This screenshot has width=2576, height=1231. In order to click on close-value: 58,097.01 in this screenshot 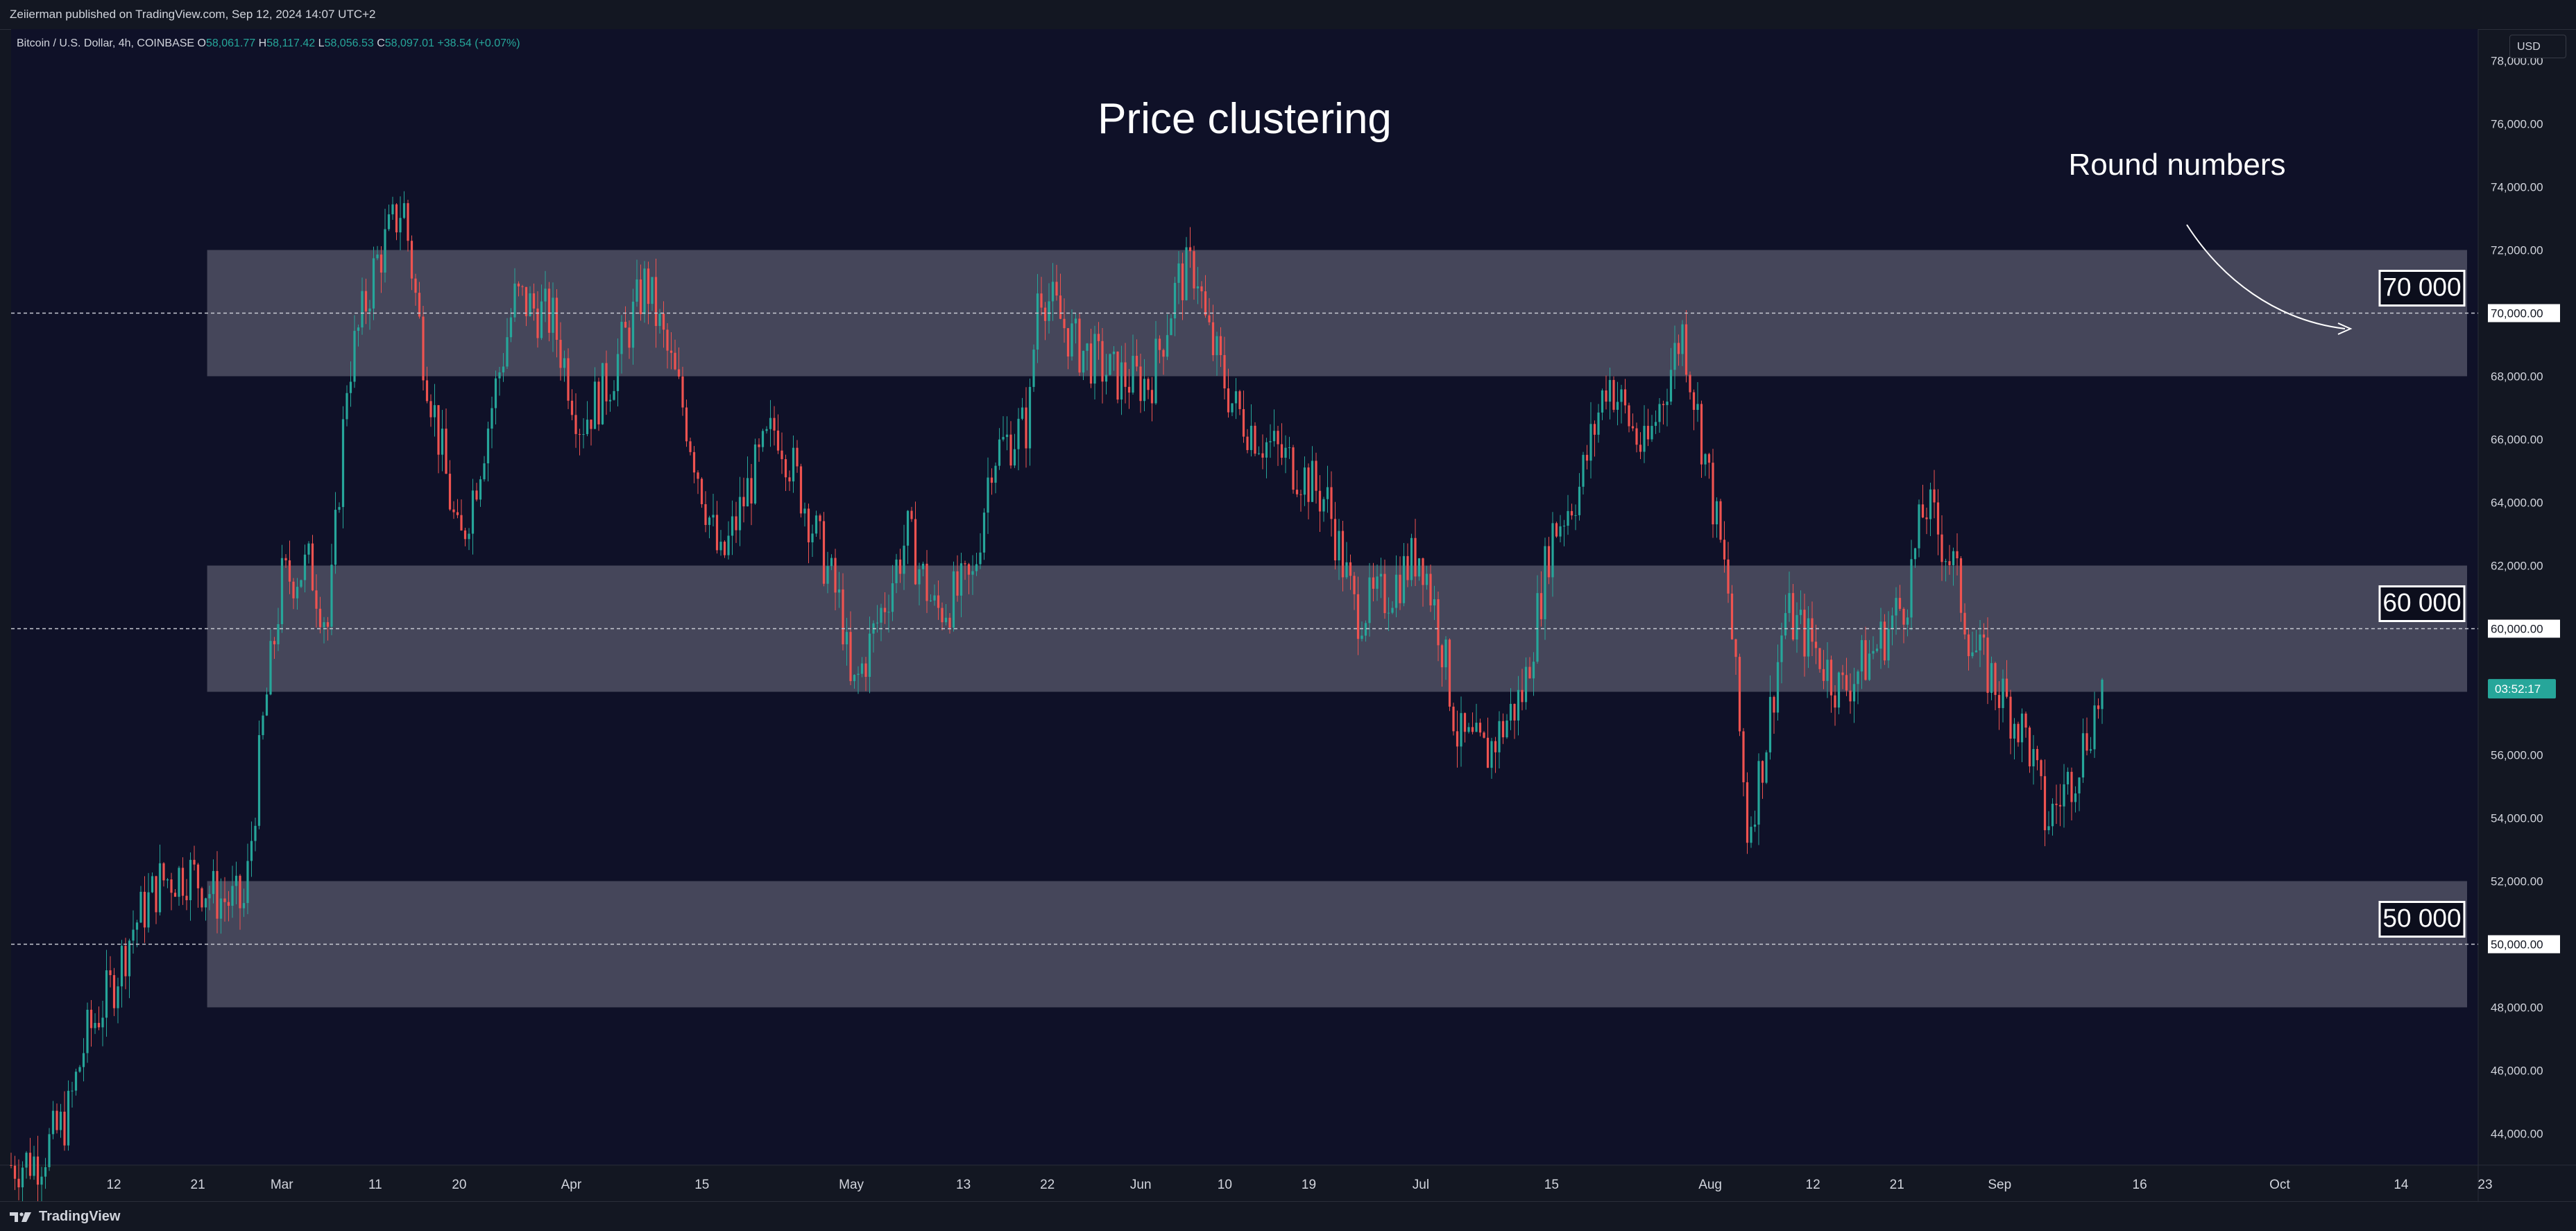, I will do `click(409, 43)`.